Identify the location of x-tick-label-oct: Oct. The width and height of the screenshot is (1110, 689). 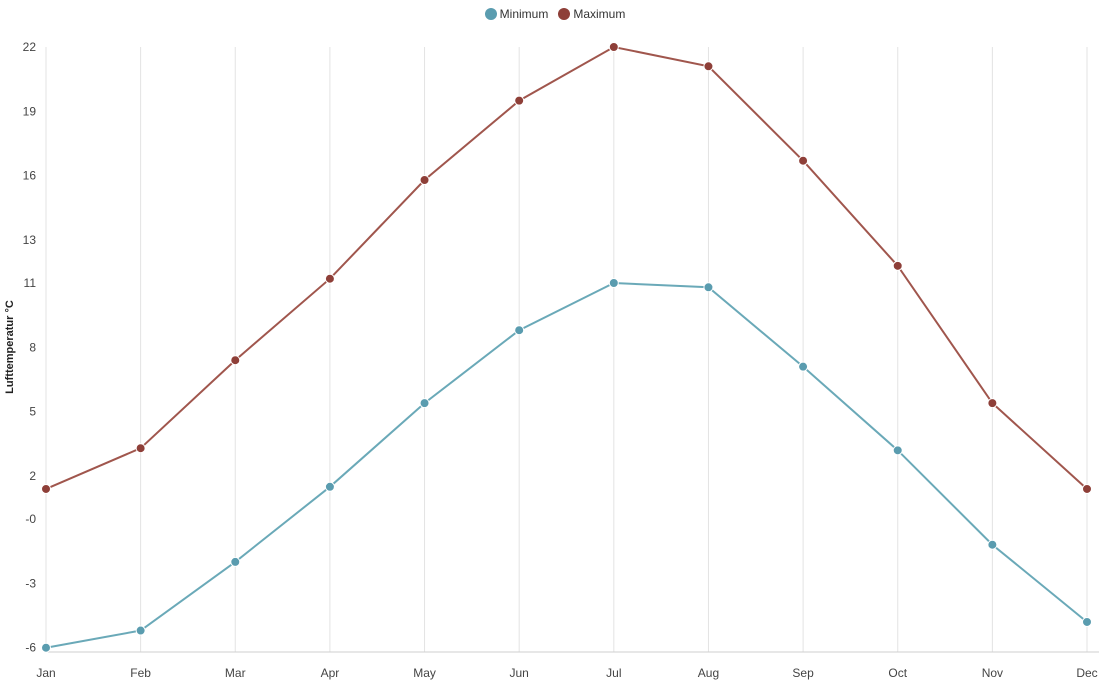
(897, 673).